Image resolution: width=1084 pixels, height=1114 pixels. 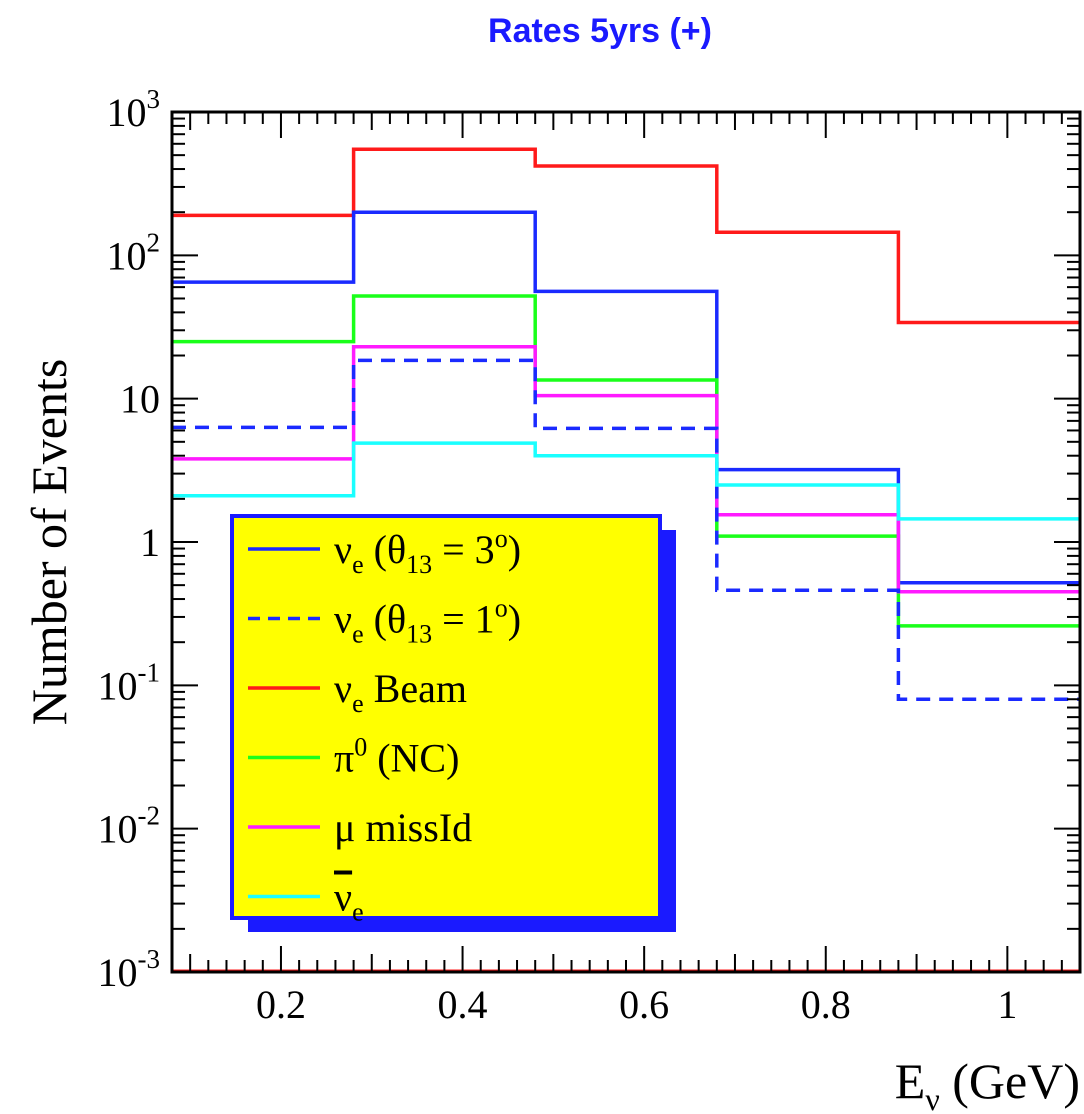 I want to click on y-tick-label: 10, so click(x=140, y=399).